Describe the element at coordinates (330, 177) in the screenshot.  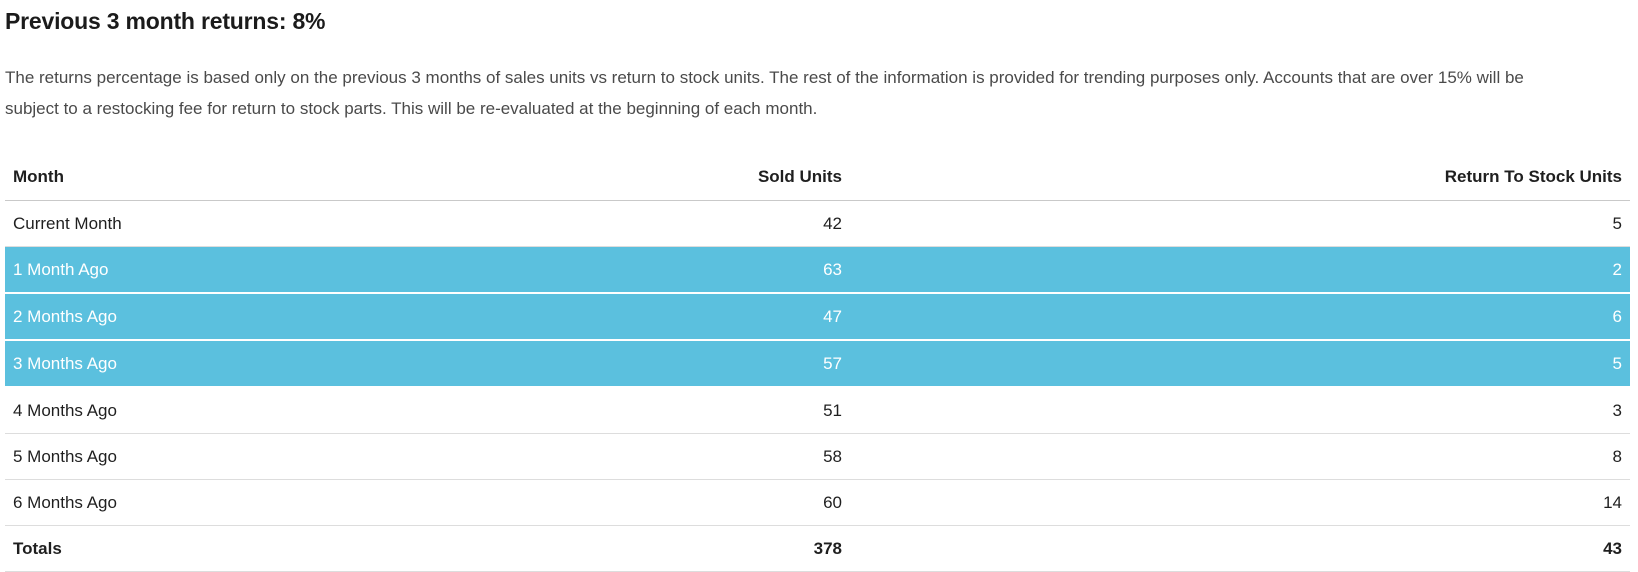
I see `column-header-month: Month` at that location.